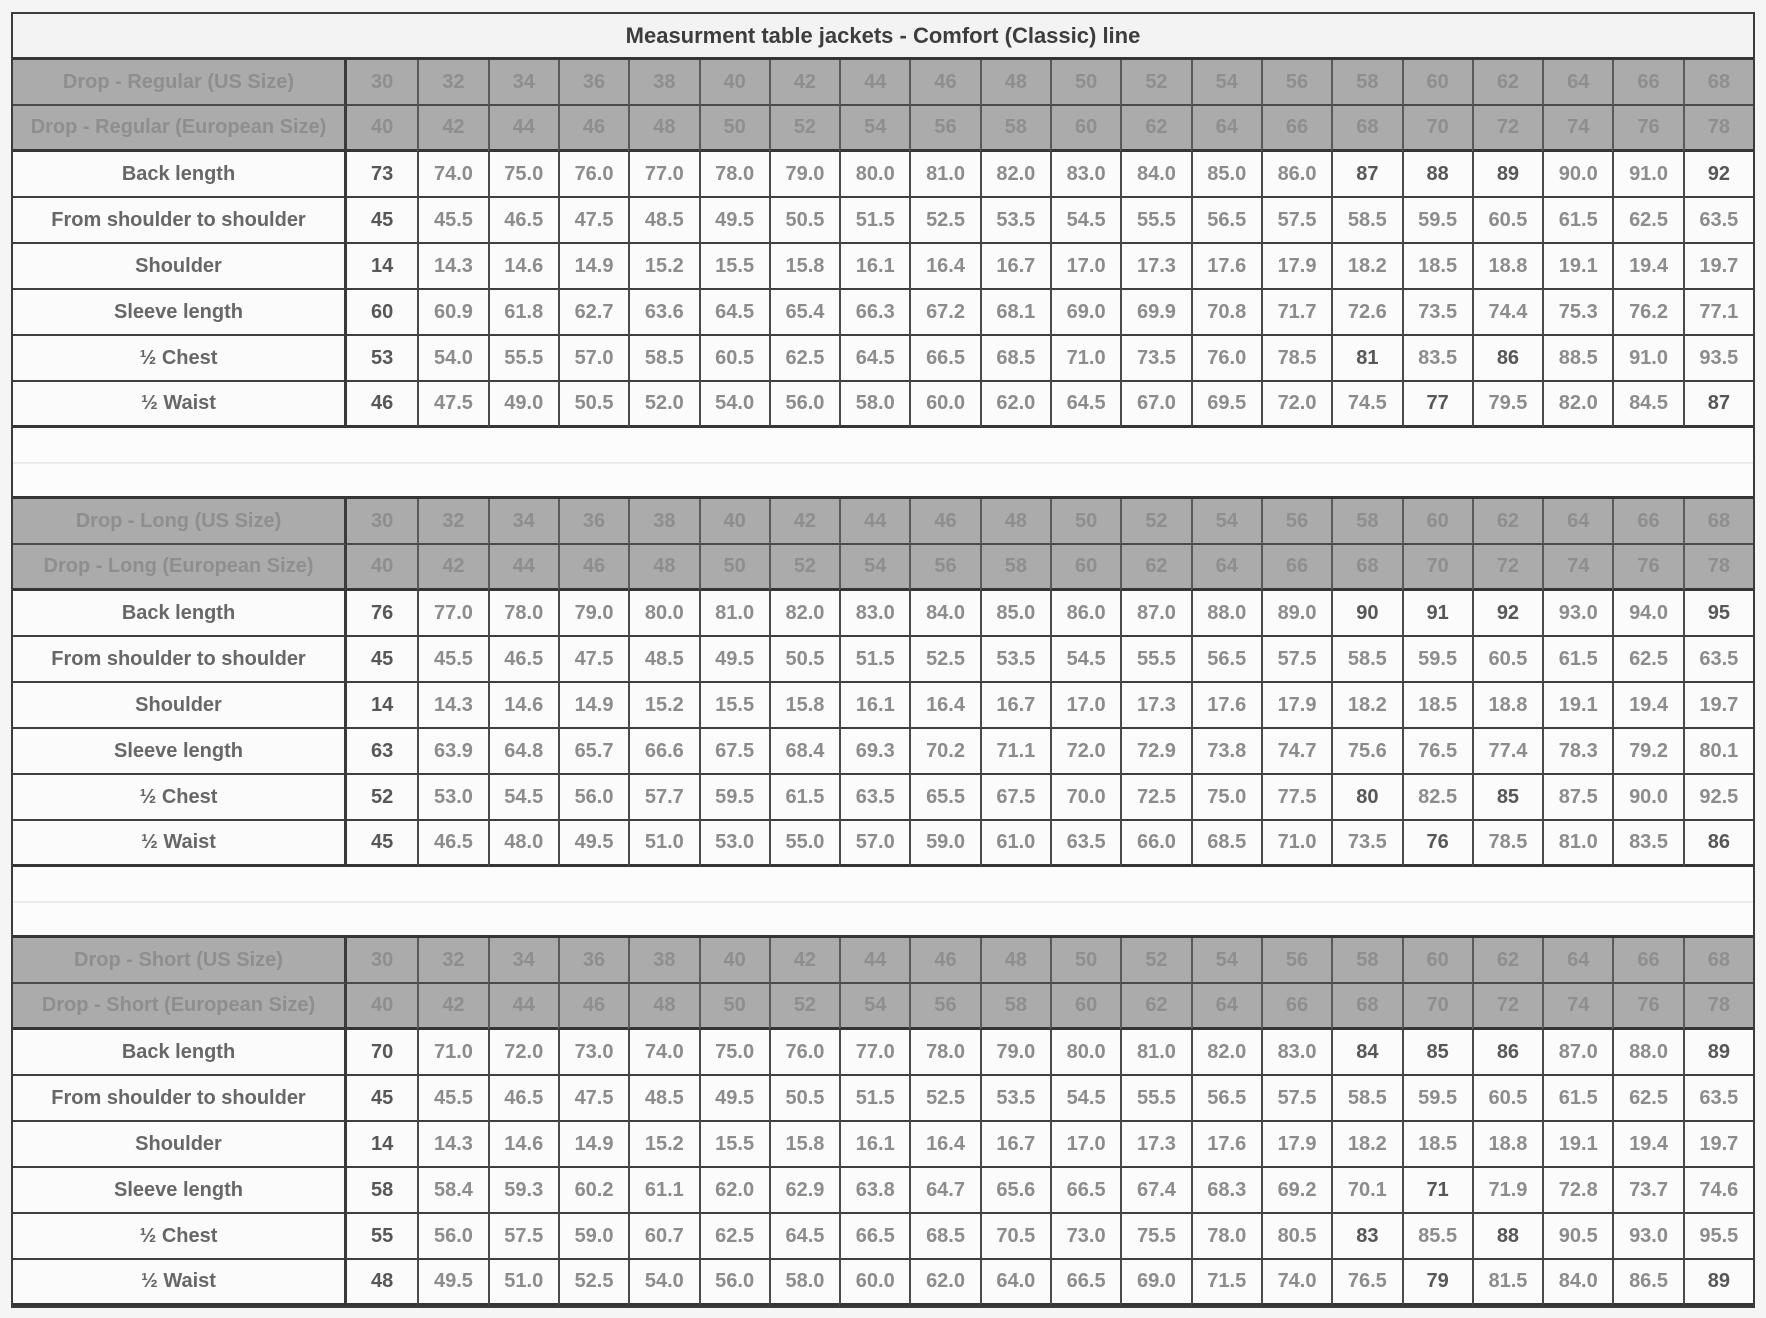 Image resolution: width=1766 pixels, height=1318 pixels. Describe the element at coordinates (1436, 844) in the screenshot. I see `value-cell: 76` at that location.